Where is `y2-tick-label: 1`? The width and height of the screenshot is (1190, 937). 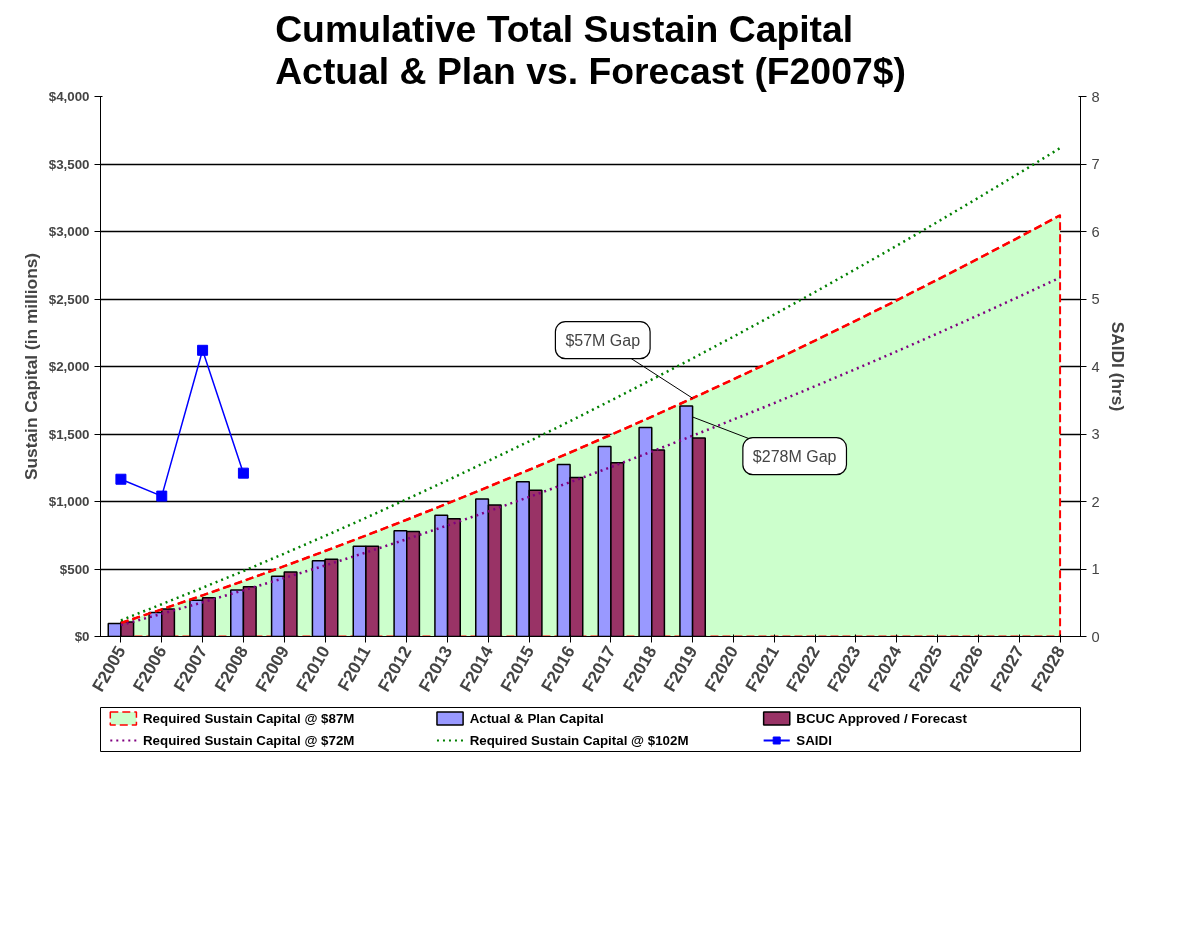
y2-tick-label: 1 is located at coordinates (1095, 569).